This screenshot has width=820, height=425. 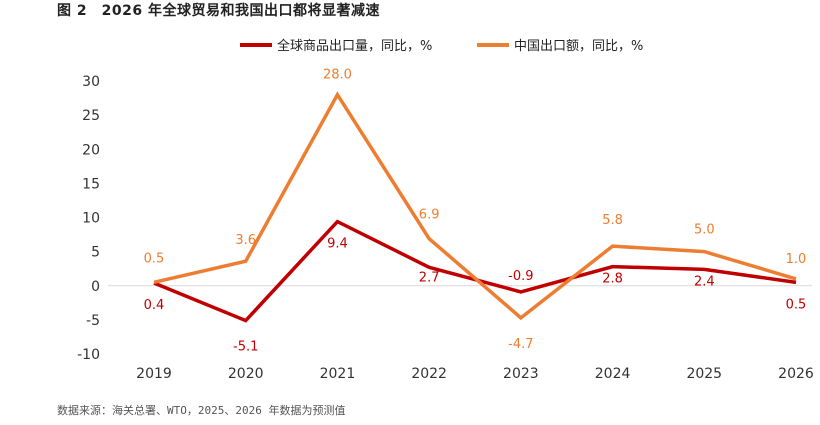 What do you see at coordinates (95, 253) in the screenshot?
I see `y-tick-label: 5` at bounding box center [95, 253].